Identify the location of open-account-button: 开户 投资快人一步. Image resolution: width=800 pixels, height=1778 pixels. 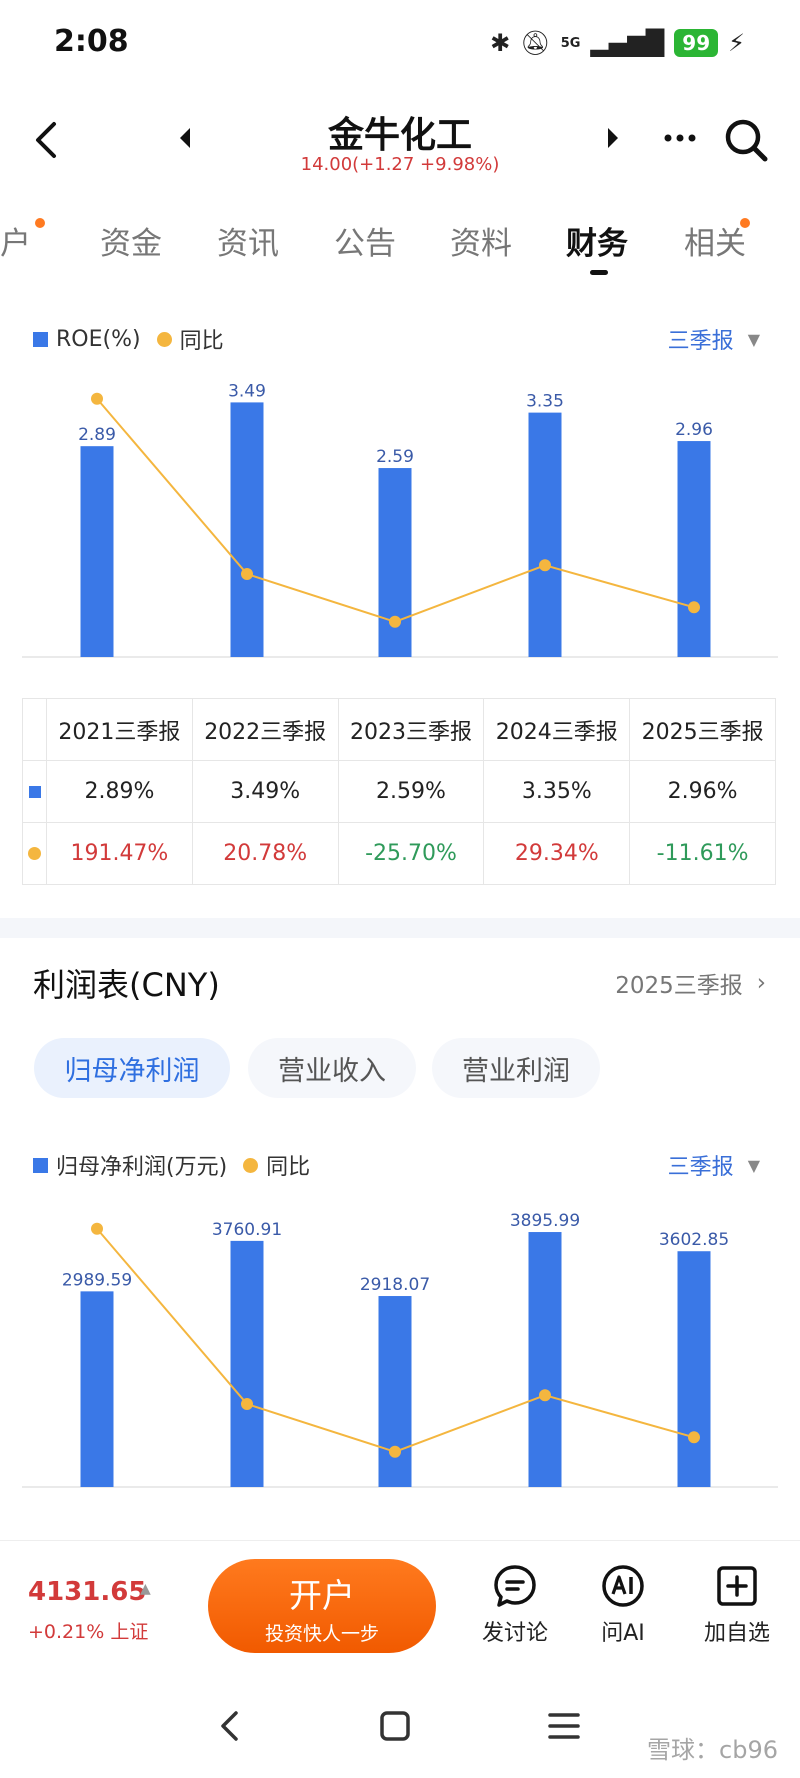
(322, 1606).